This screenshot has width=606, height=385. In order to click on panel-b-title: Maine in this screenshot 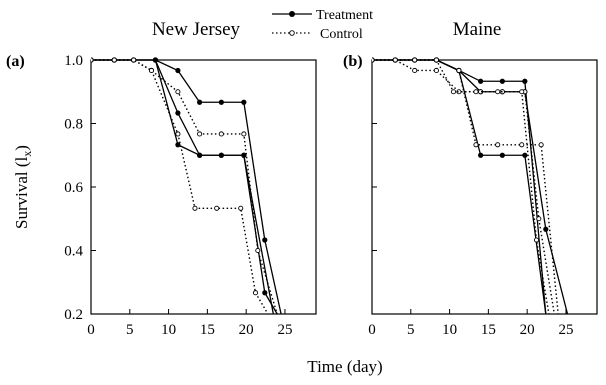, I will do `click(477, 29)`.